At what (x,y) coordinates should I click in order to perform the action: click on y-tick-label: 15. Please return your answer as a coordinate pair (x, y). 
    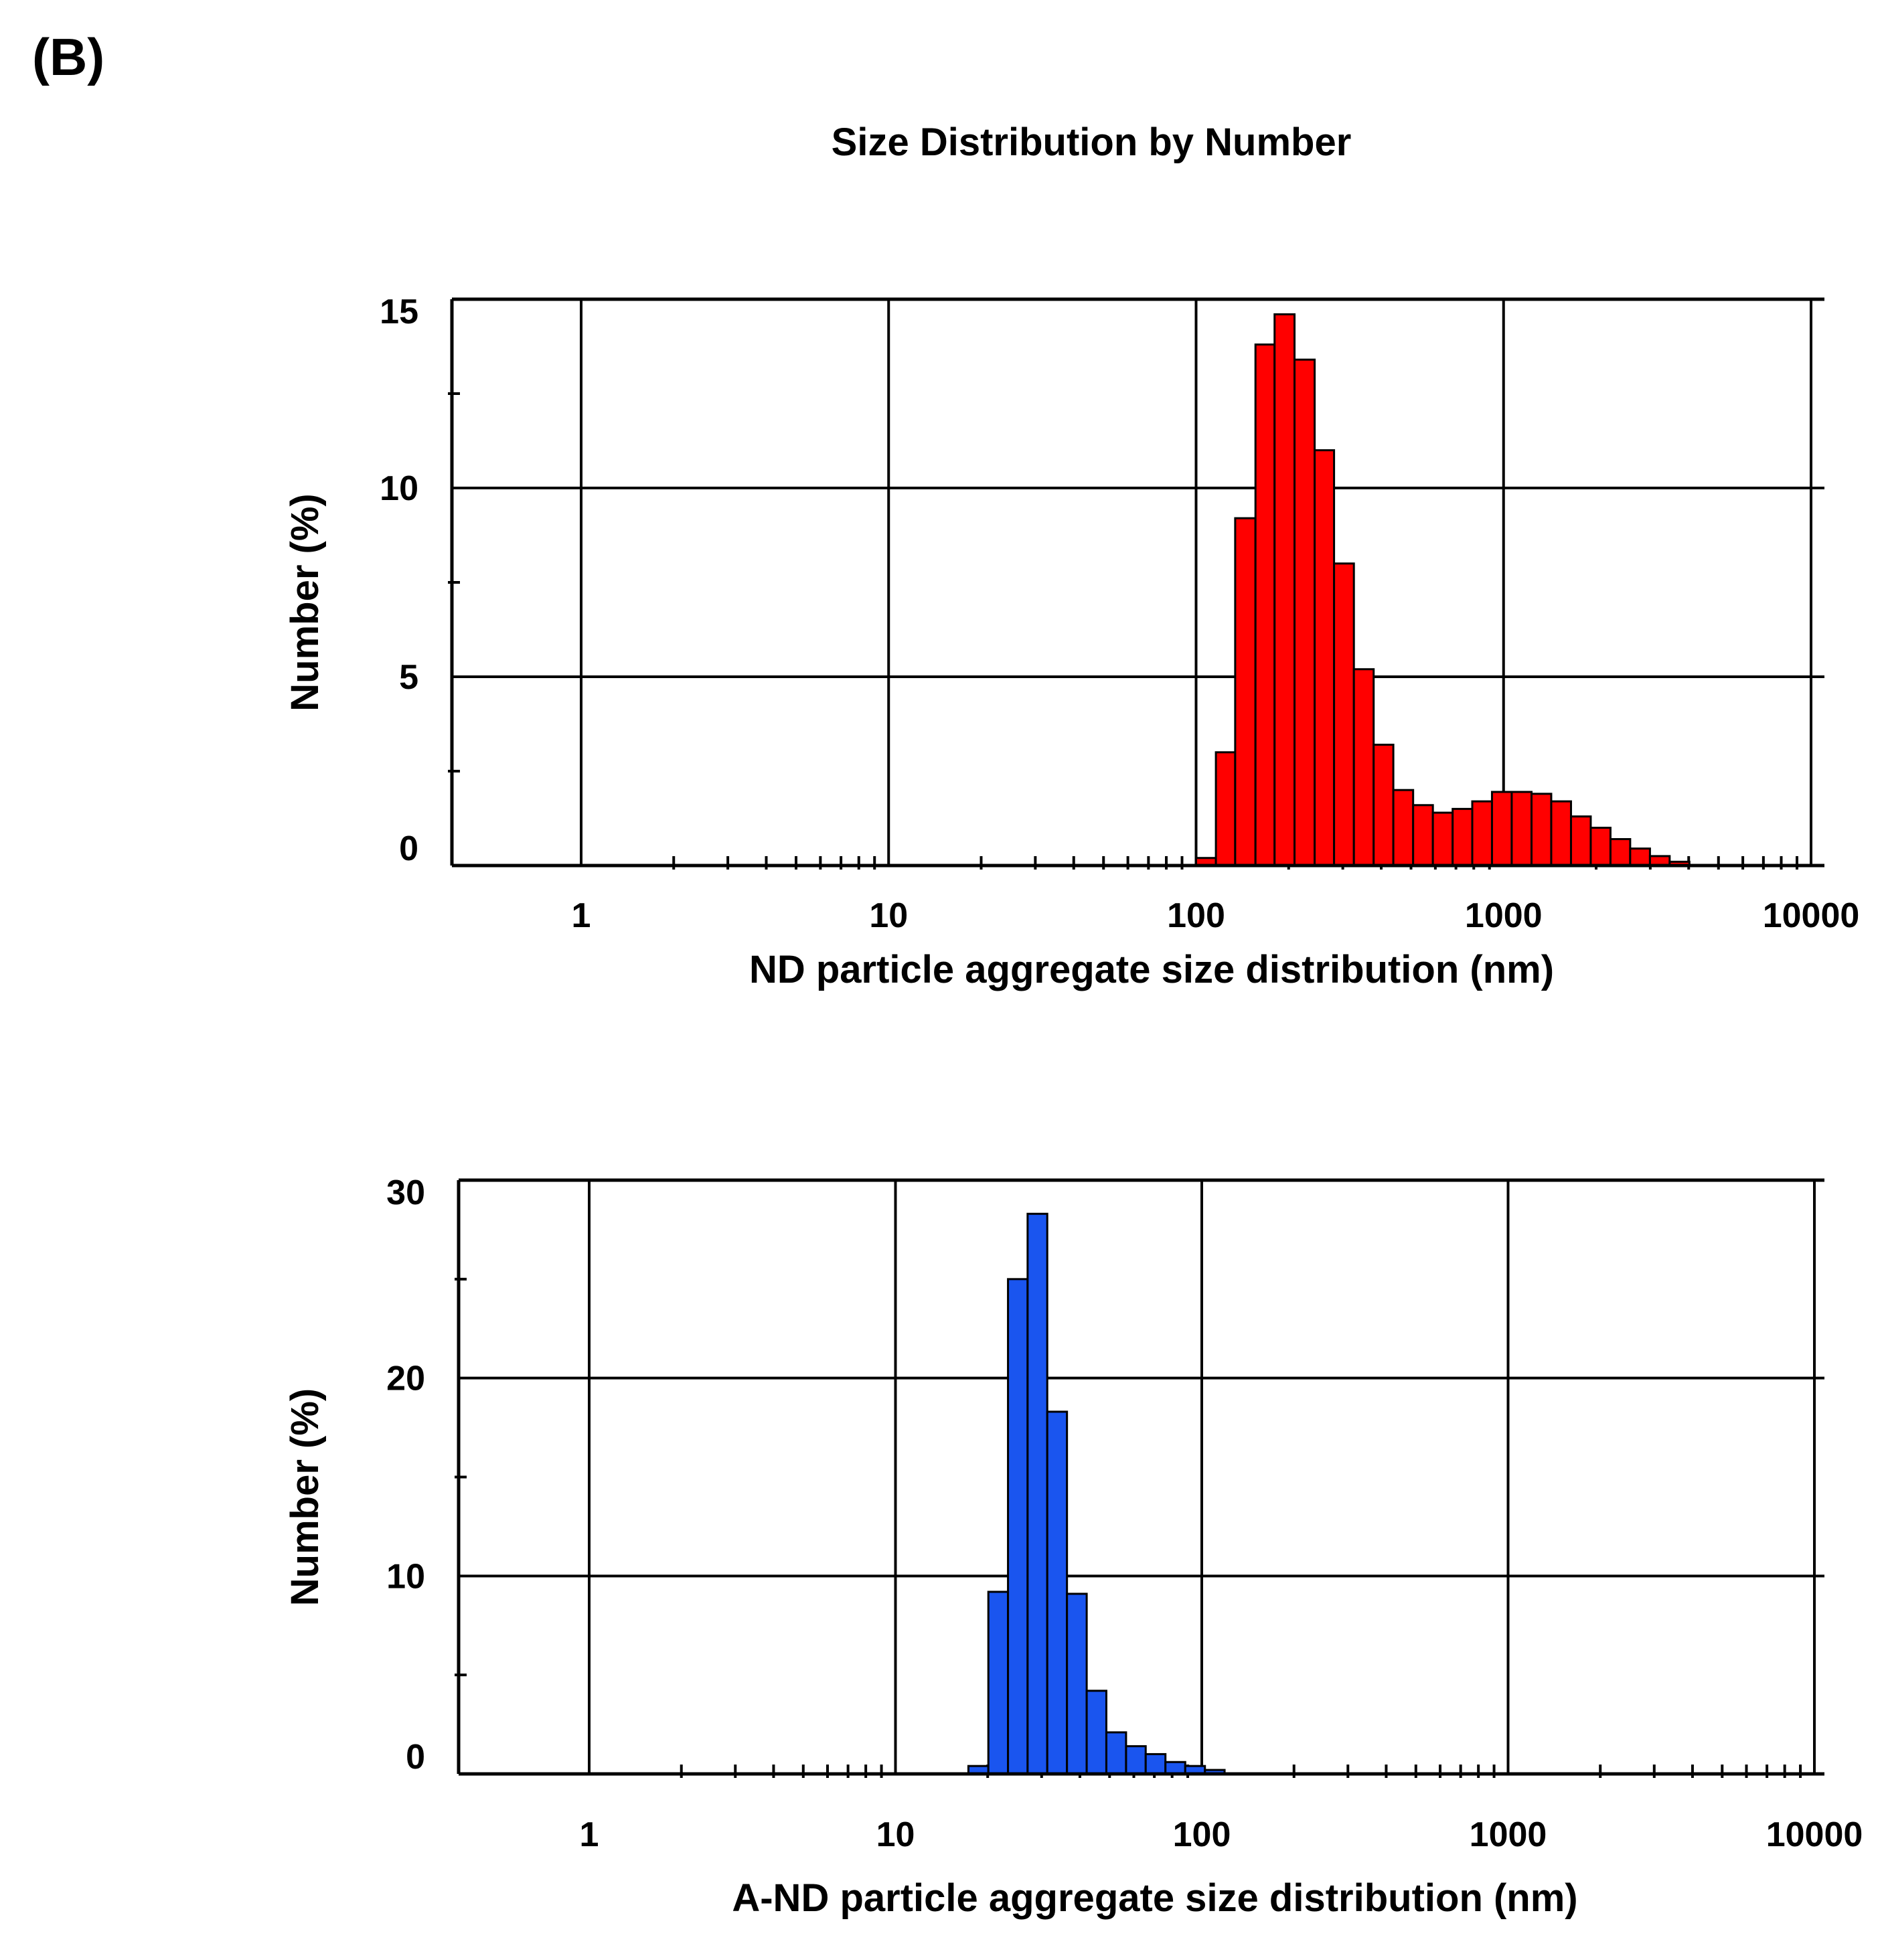
    Looking at the image, I should click on (399, 312).